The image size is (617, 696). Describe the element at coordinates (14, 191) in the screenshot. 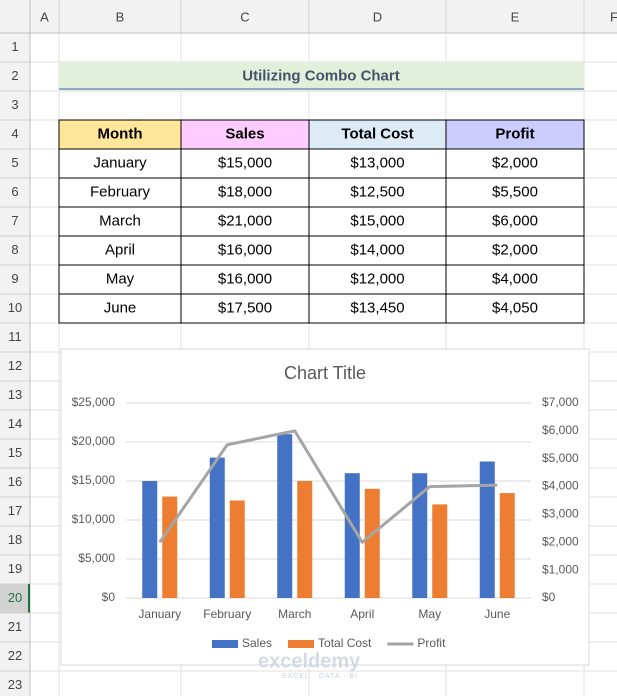

I see `row-header: 6` at that location.